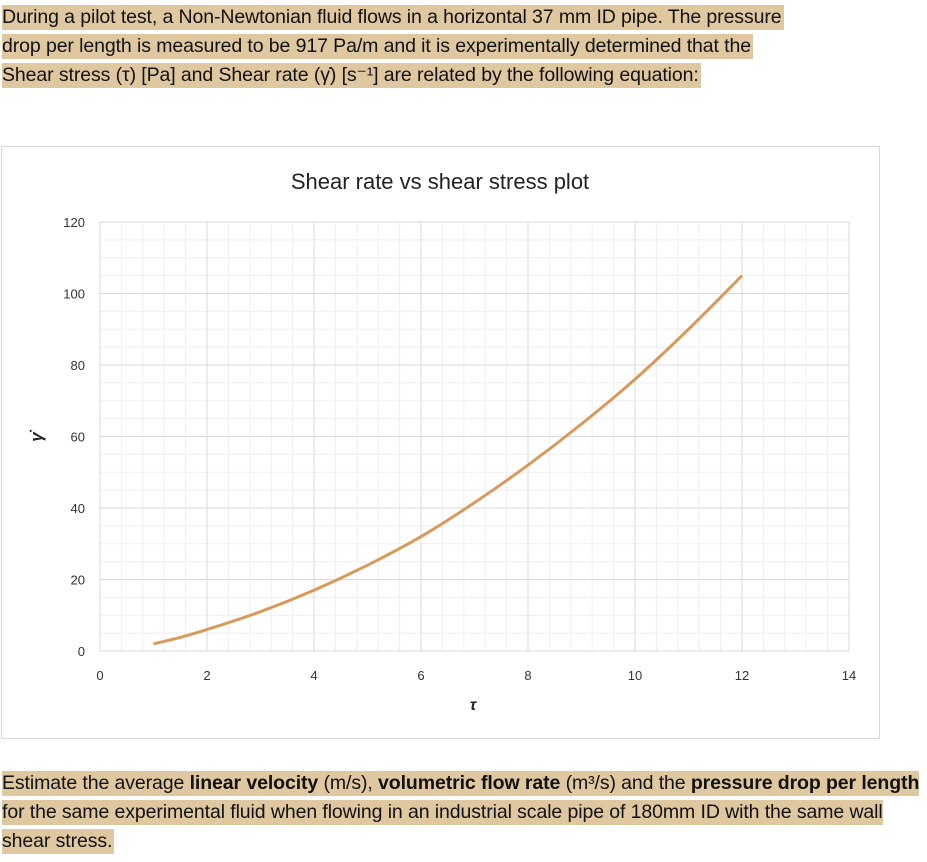 This screenshot has height=862, width=927. What do you see at coordinates (96, 783) in the screenshot?
I see `q-text: Estimate the average` at bounding box center [96, 783].